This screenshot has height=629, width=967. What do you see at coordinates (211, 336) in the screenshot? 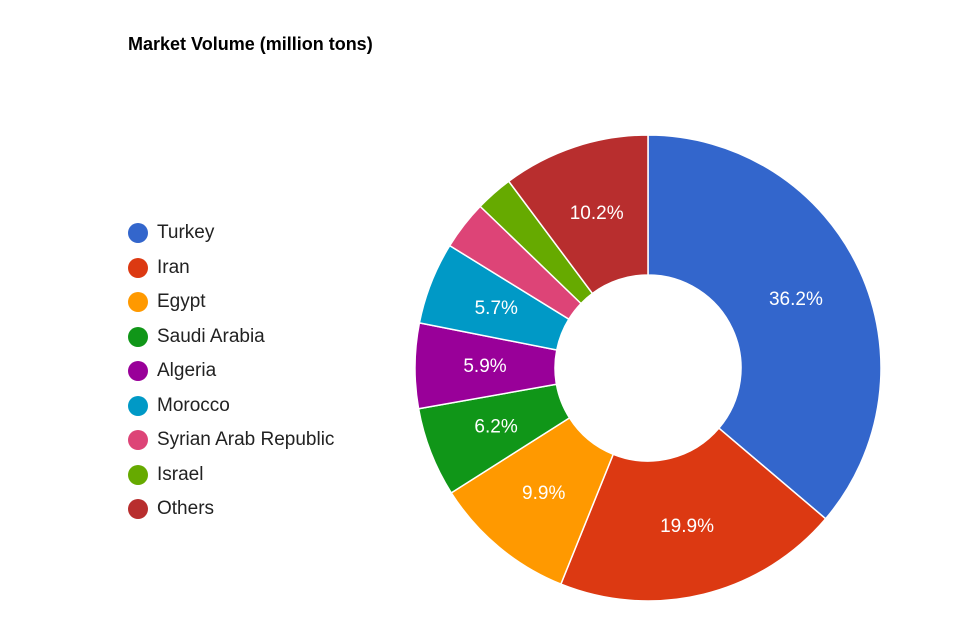
I see `legend-label-saudi-arabia: Saudi Arabia` at bounding box center [211, 336].